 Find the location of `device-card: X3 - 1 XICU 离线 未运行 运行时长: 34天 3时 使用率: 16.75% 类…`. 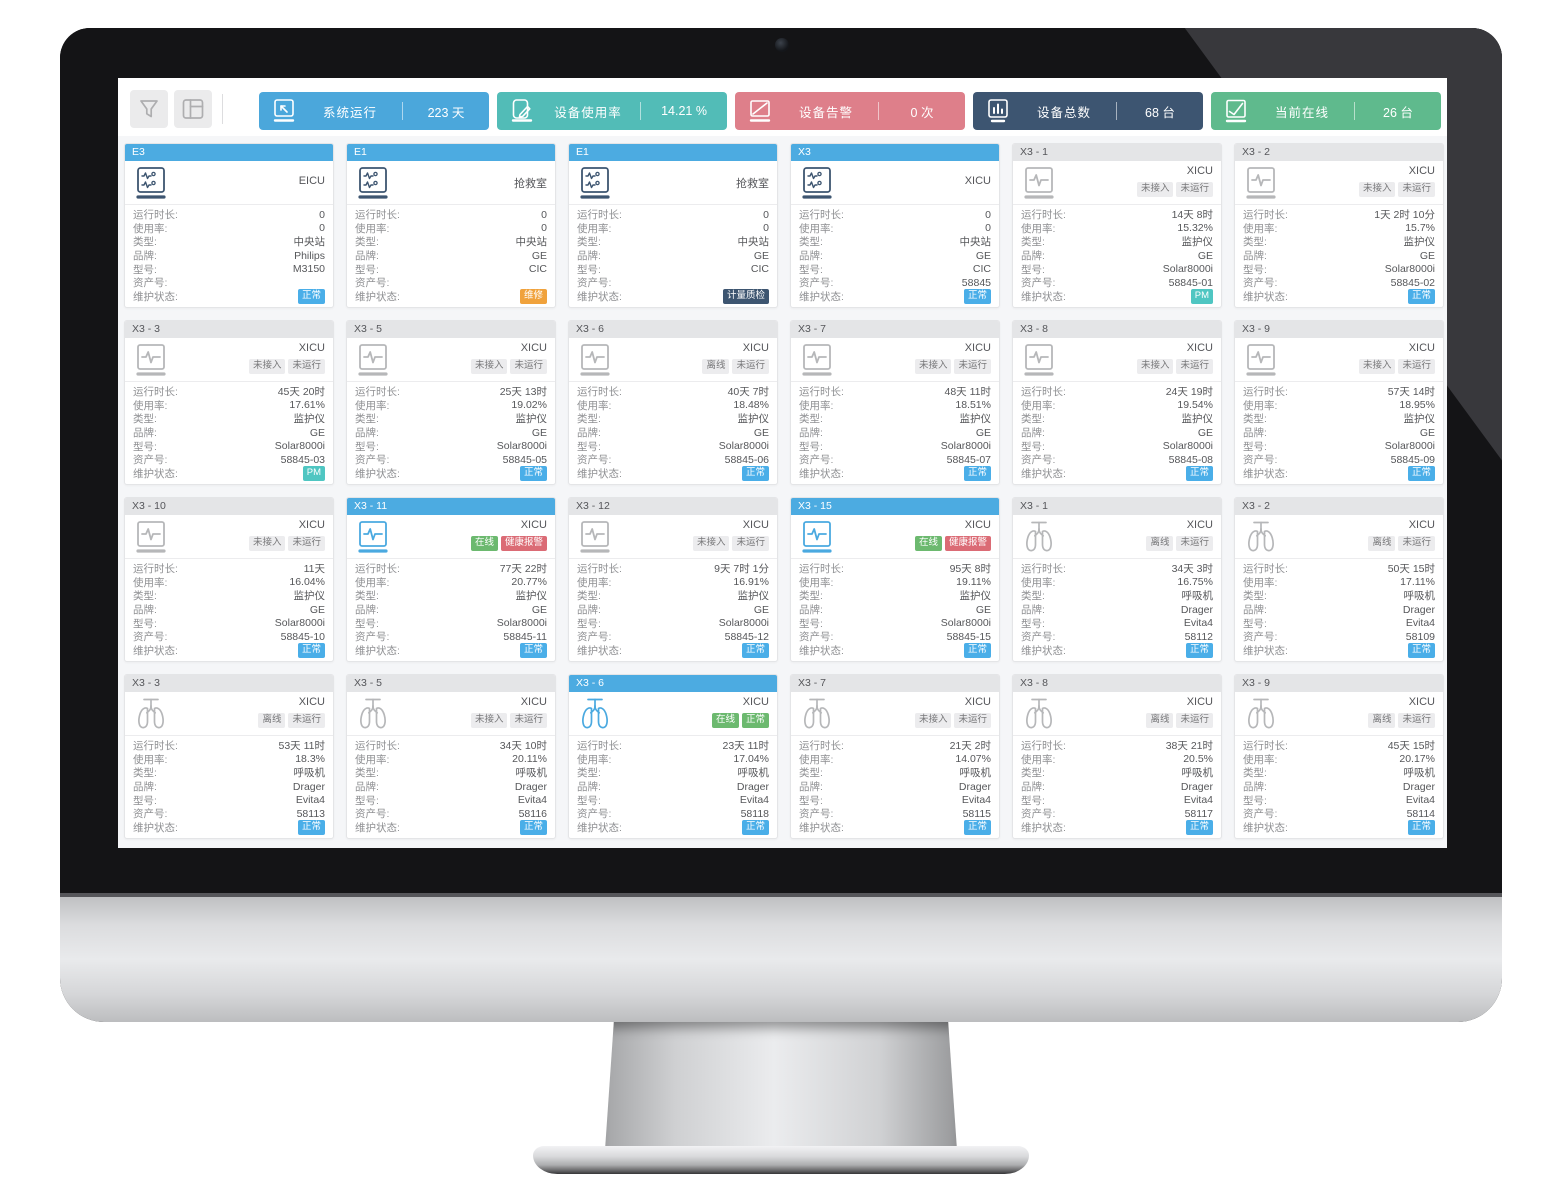

device-card: X3 - 1 XICU 离线 未运行 运行时长: 34天 3时 使用率: 16.75% 类… is located at coordinates (1117, 579).